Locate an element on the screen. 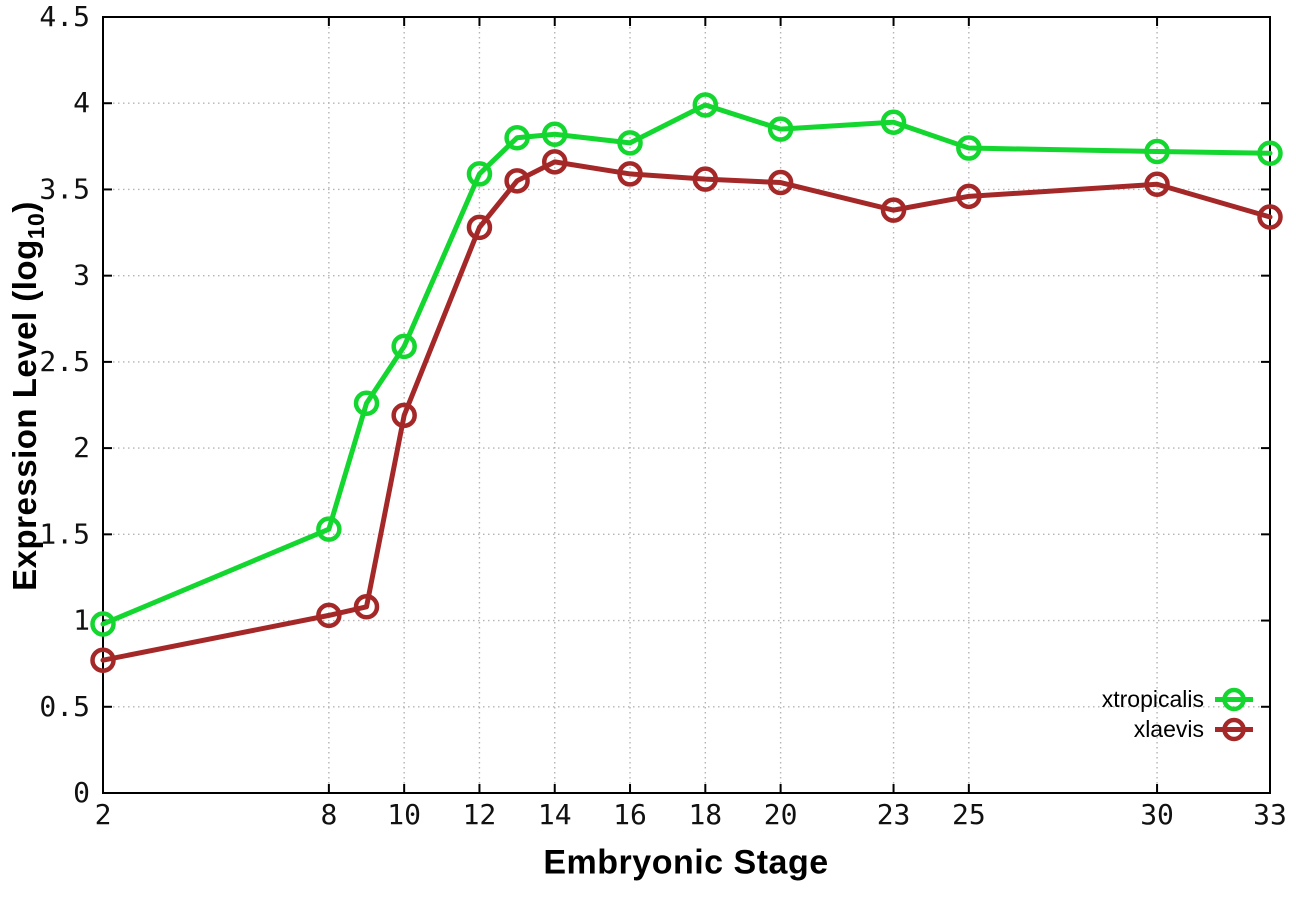 The height and width of the screenshot is (907, 1296). y-tick-label: 3 is located at coordinates (81, 275).